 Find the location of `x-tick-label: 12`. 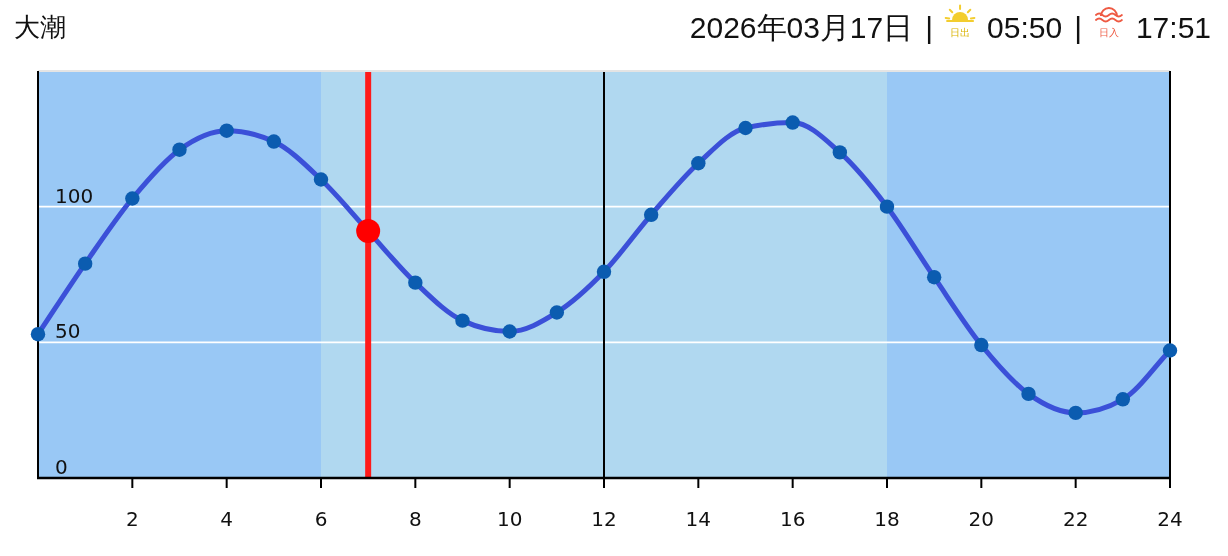

x-tick-label: 12 is located at coordinates (604, 519).